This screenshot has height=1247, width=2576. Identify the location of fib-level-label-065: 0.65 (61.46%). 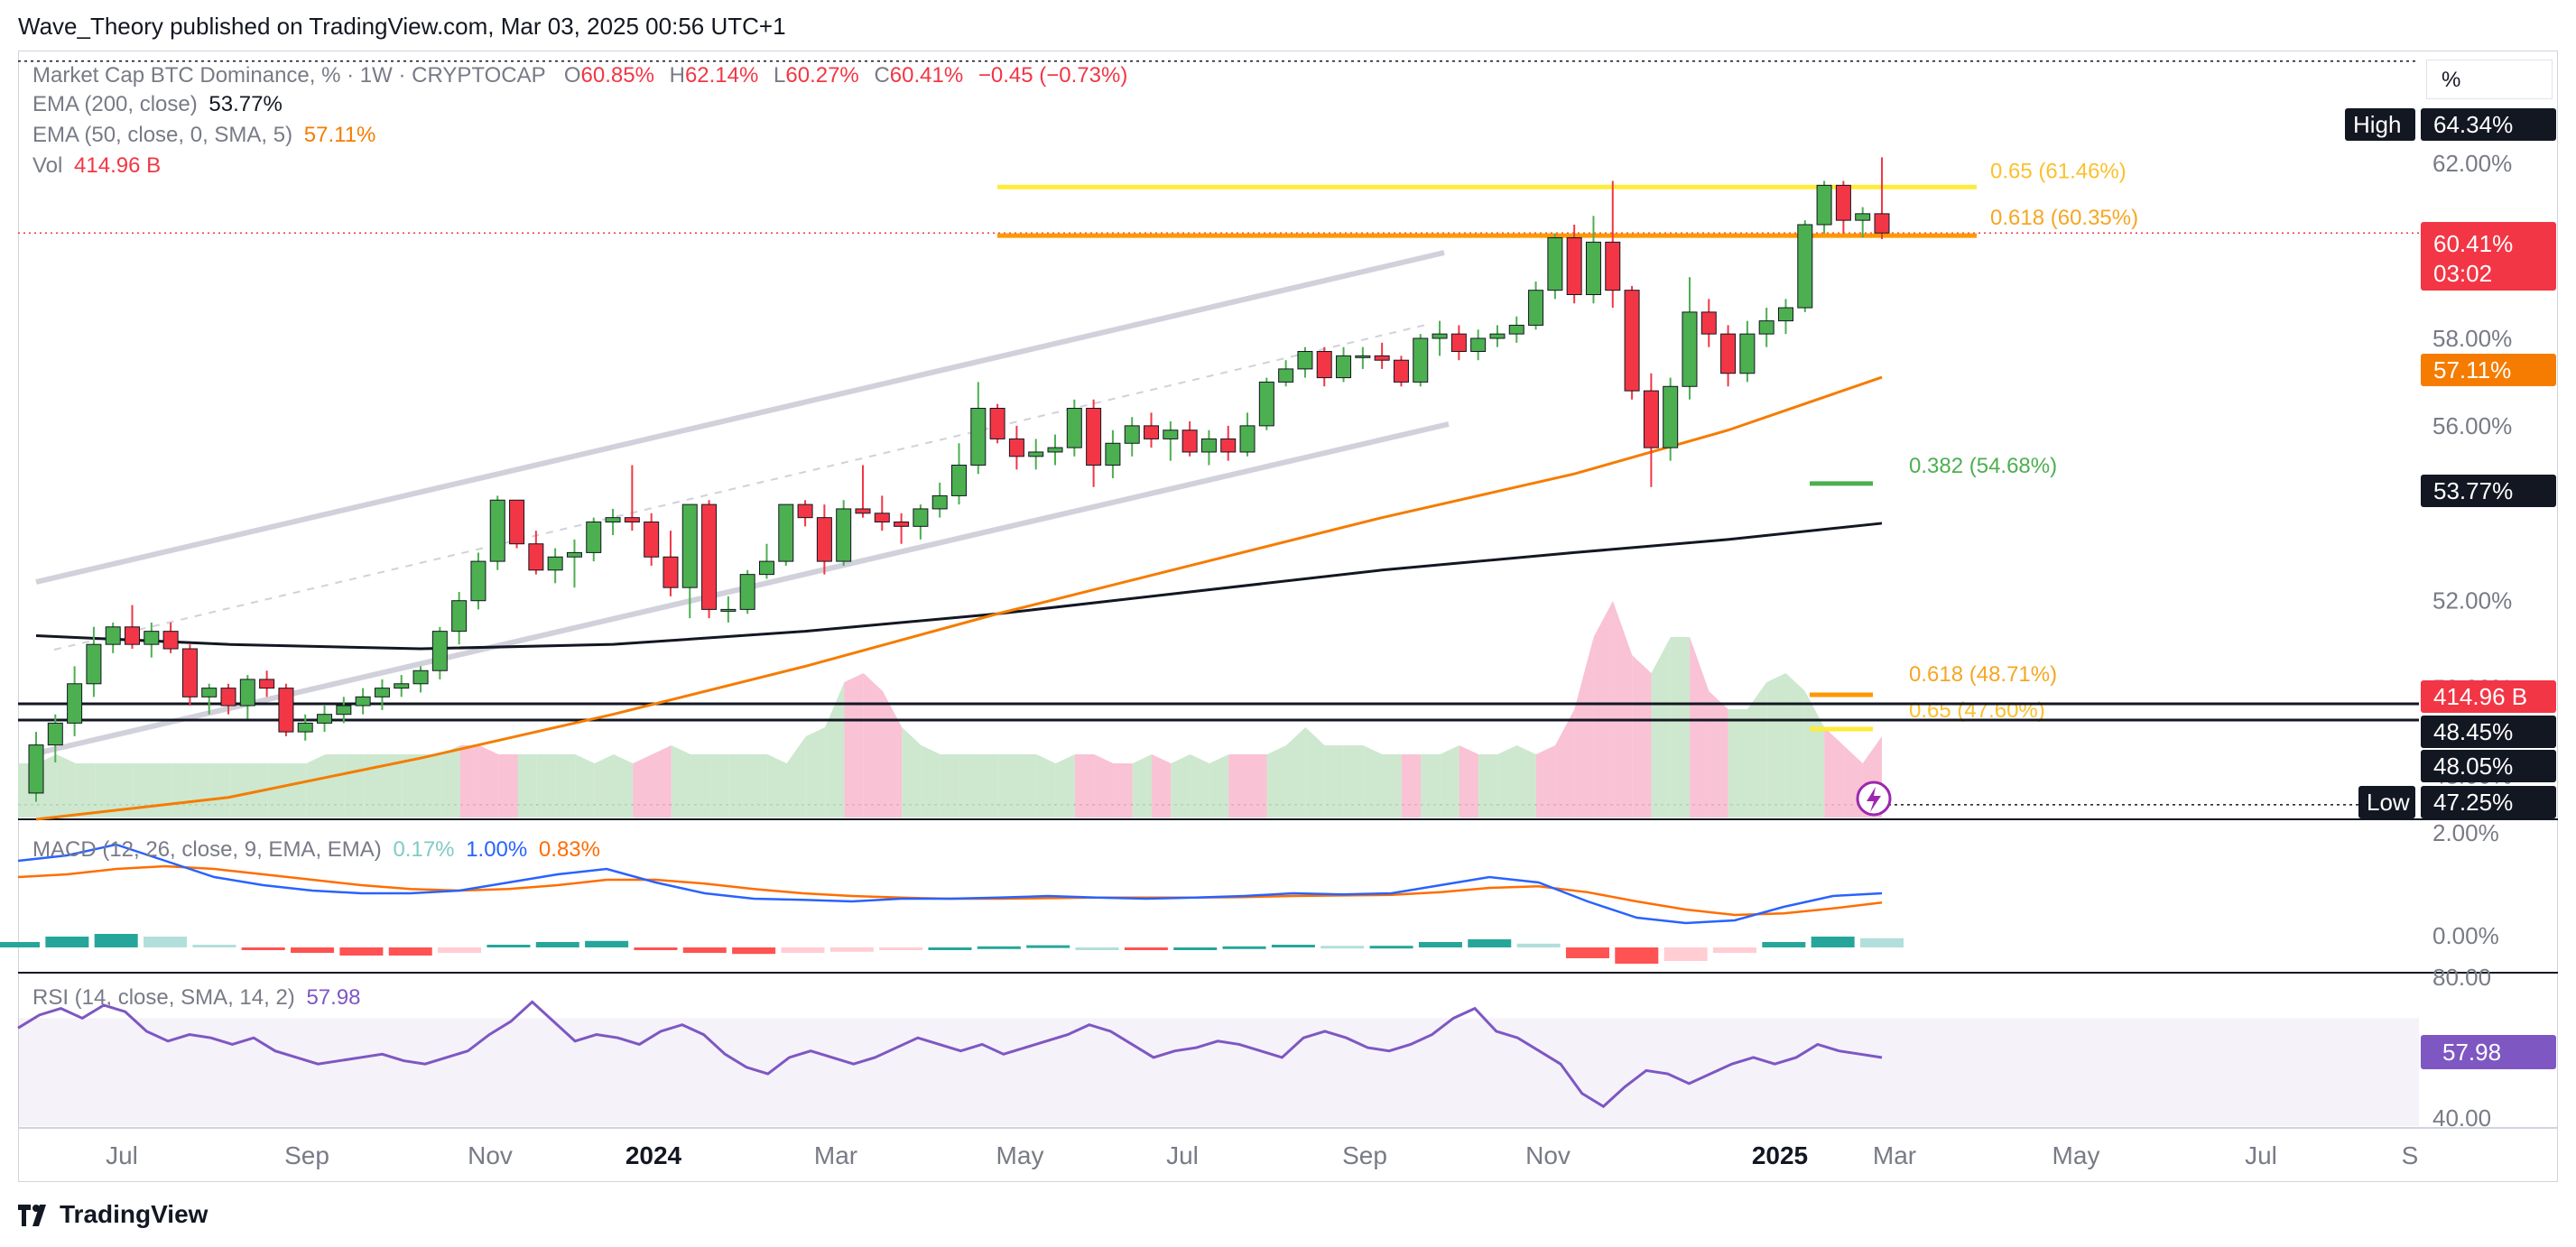
(2058, 171).